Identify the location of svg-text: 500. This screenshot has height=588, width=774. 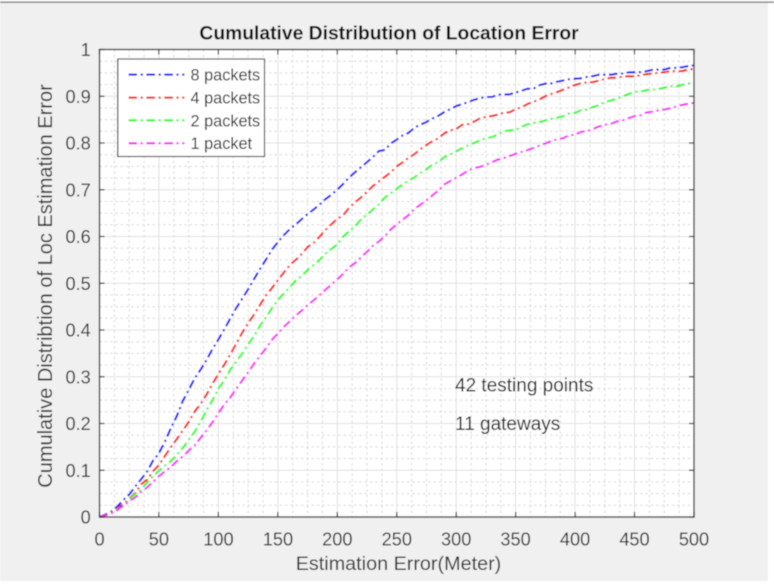
(694, 540).